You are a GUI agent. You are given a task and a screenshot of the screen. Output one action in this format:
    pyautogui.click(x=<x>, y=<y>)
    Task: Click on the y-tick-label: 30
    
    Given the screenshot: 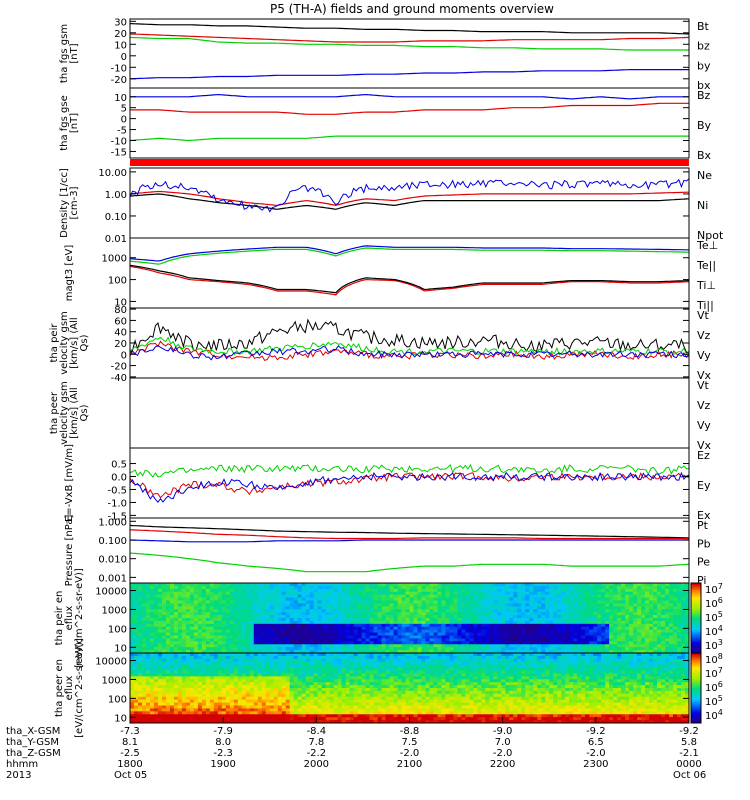 What is the action you would take?
    pyautogui.click(x=120, y=22)
    